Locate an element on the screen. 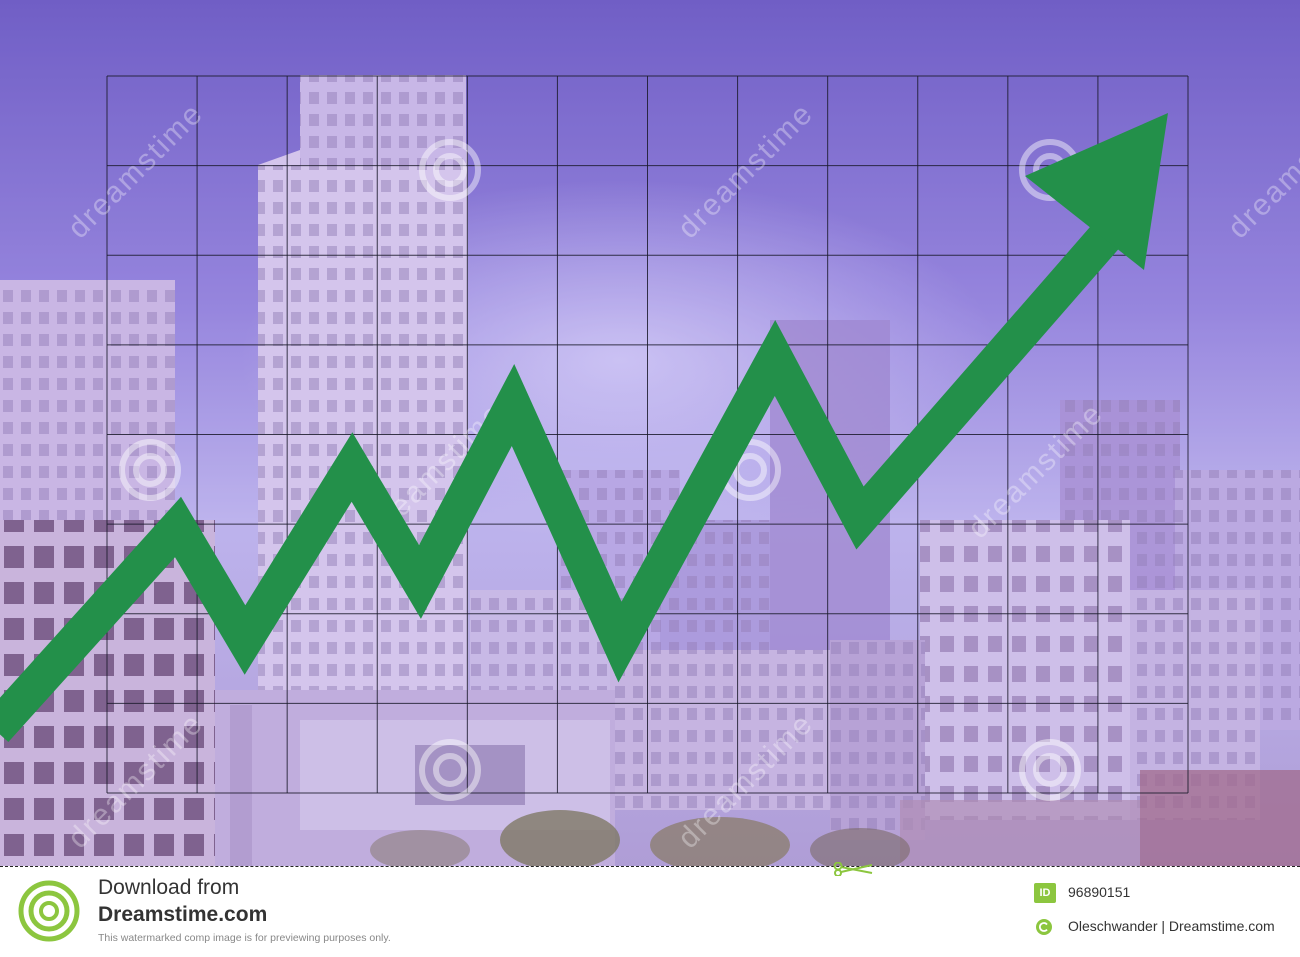 This screenshot has height=957, width=1300. image-id: 96890151 is located at coordinates (1099, 892).